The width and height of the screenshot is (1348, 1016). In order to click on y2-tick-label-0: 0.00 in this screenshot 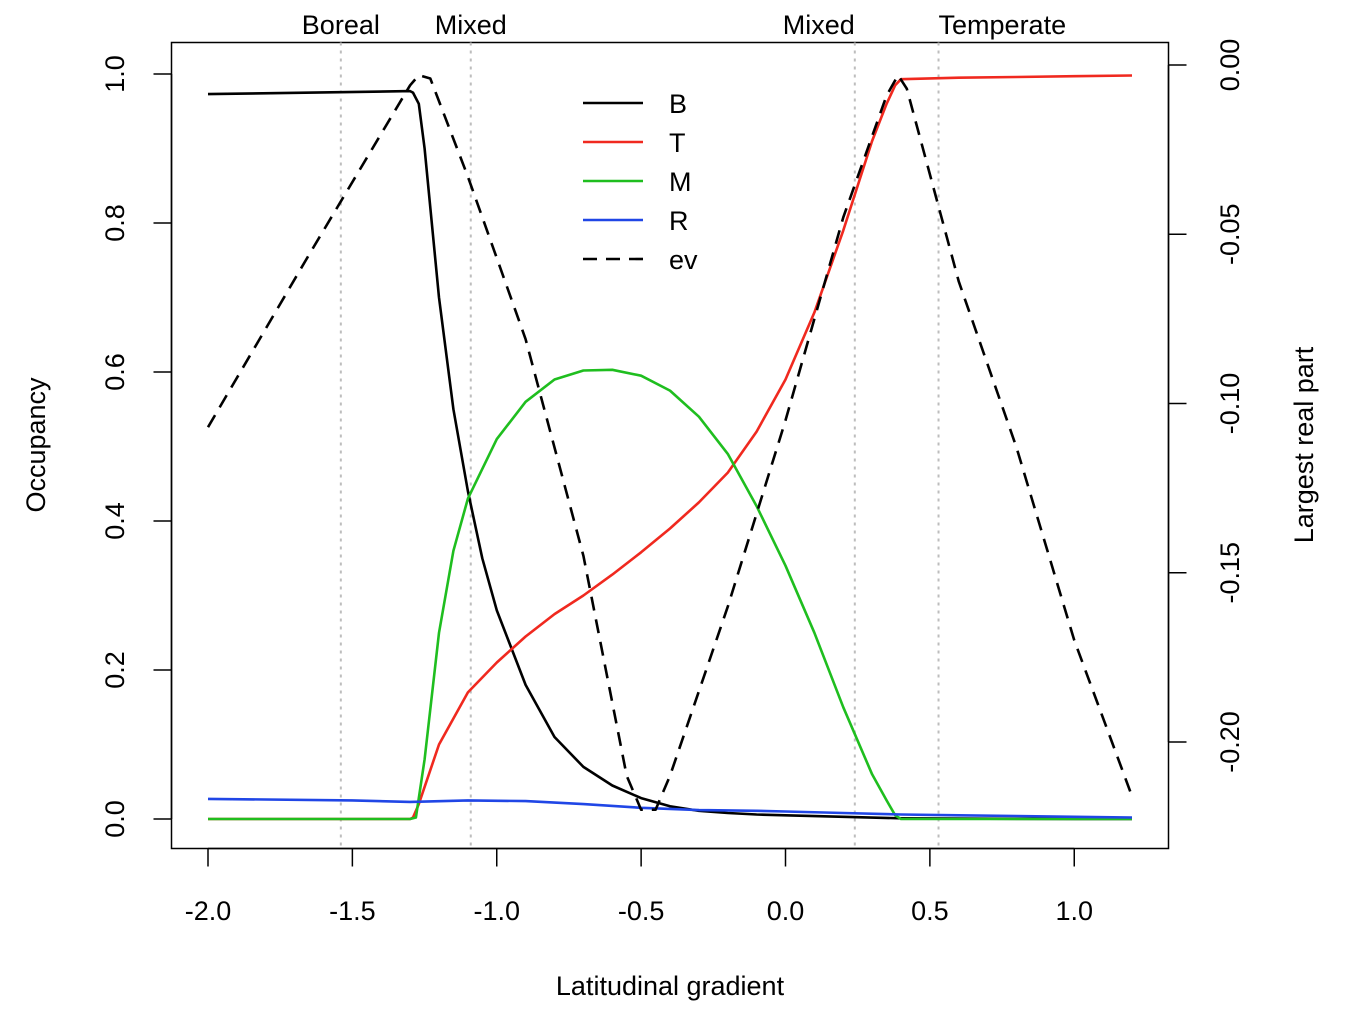, I will do `click(1230, 65)`.